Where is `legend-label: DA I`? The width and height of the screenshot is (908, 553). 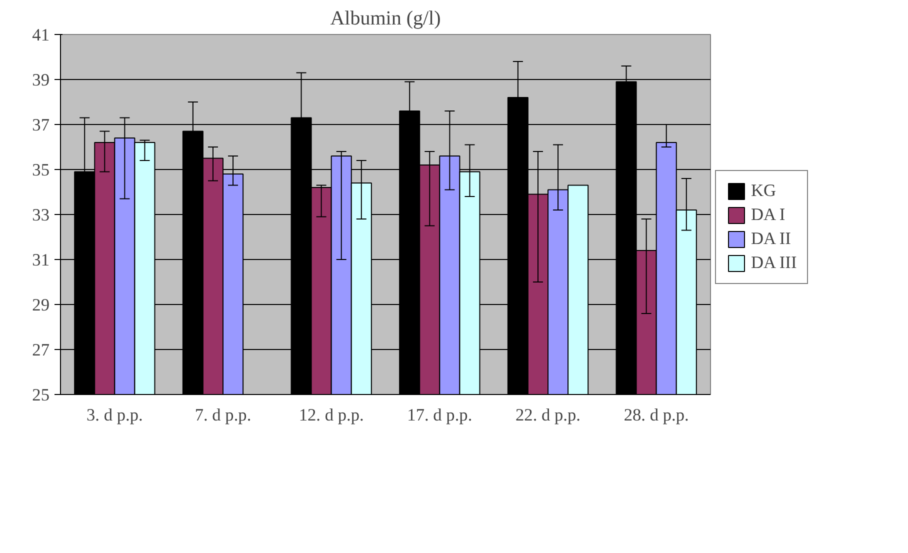
legend-label: DA I is located at coordinates (768, 215).